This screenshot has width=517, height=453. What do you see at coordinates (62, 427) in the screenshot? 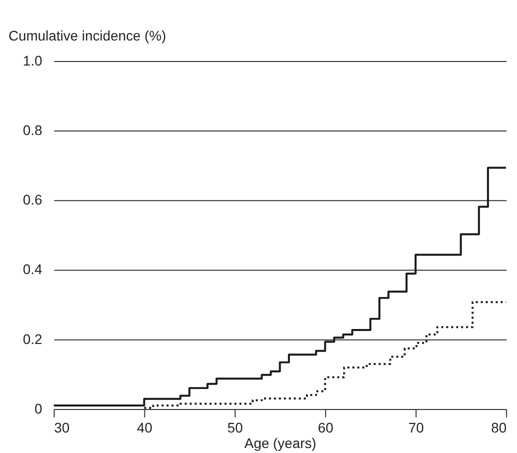
I see `x-tick-label: 30` at bounding box center [62, 427].